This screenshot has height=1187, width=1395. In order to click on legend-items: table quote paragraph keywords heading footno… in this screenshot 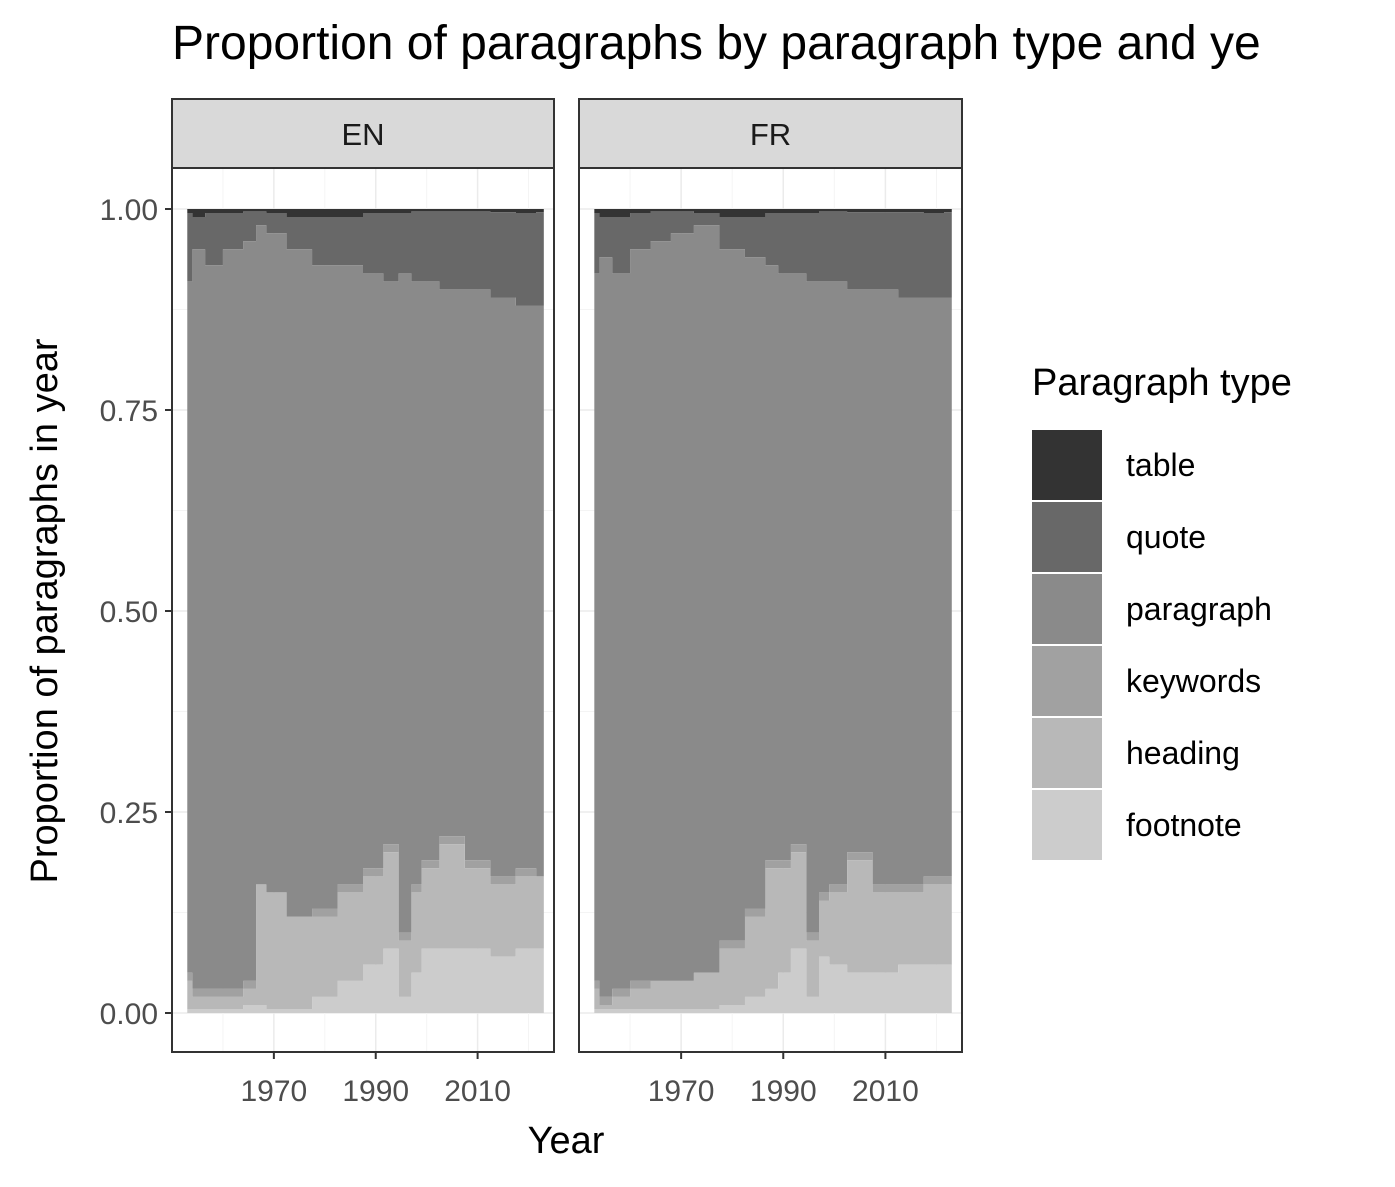, I will do `click(1162, 645)`.